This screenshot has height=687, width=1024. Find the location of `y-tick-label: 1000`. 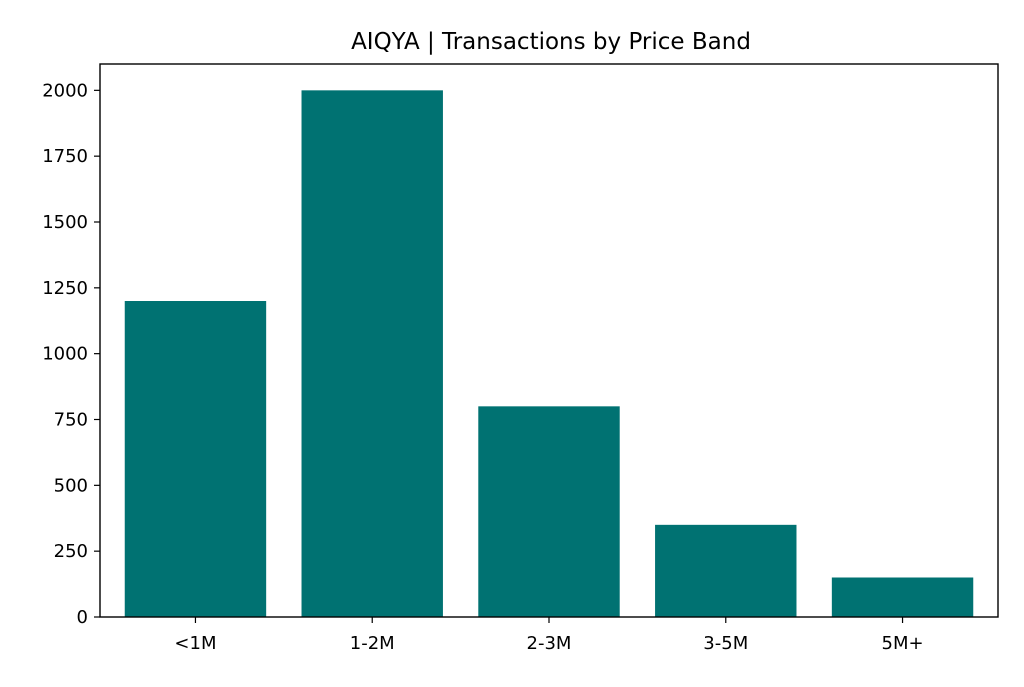

y-tick-label: 1000 is located at coordinates (65, 354).